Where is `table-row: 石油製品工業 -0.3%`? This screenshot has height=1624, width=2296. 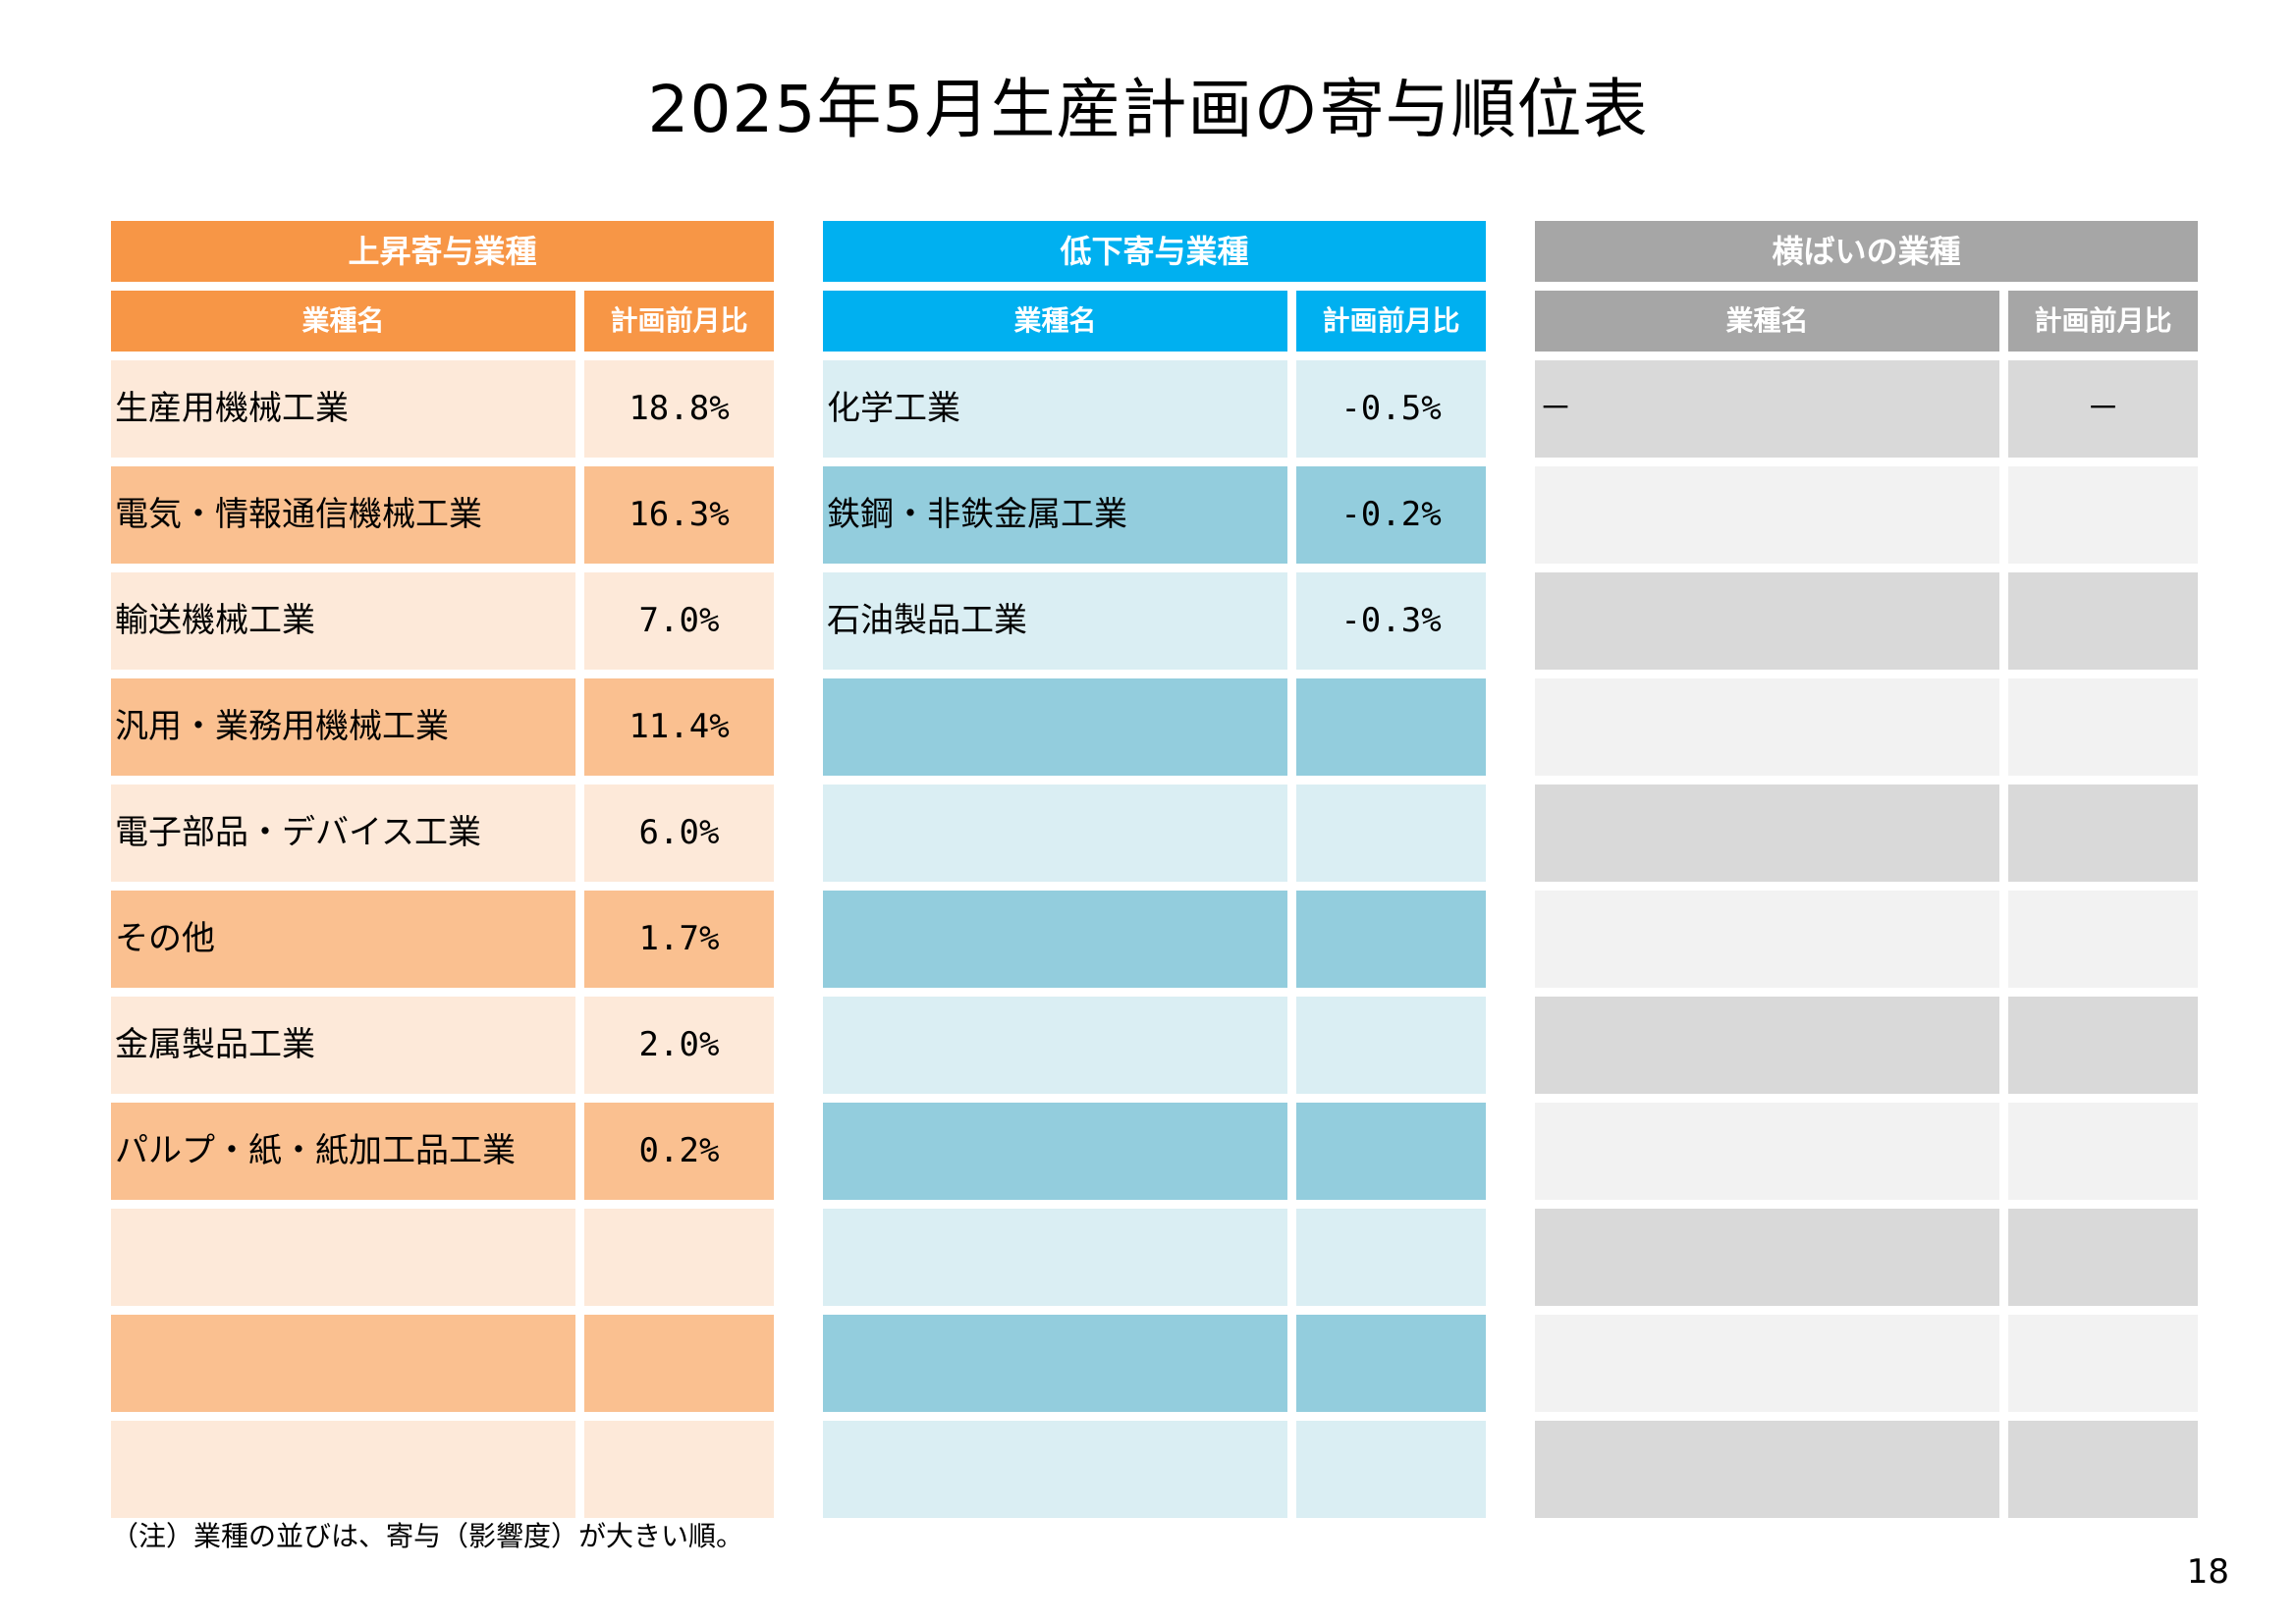
table-row: 石油製品工業 -0.3% is located at coordinates (1154, 621).